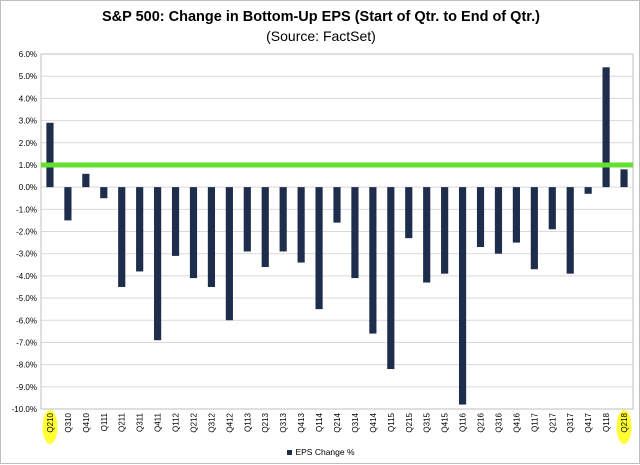  What do you see at coordinates (463, 422) in the screenshot?
I see `x-tick-label: Q116` at bounding box center [463, 422].